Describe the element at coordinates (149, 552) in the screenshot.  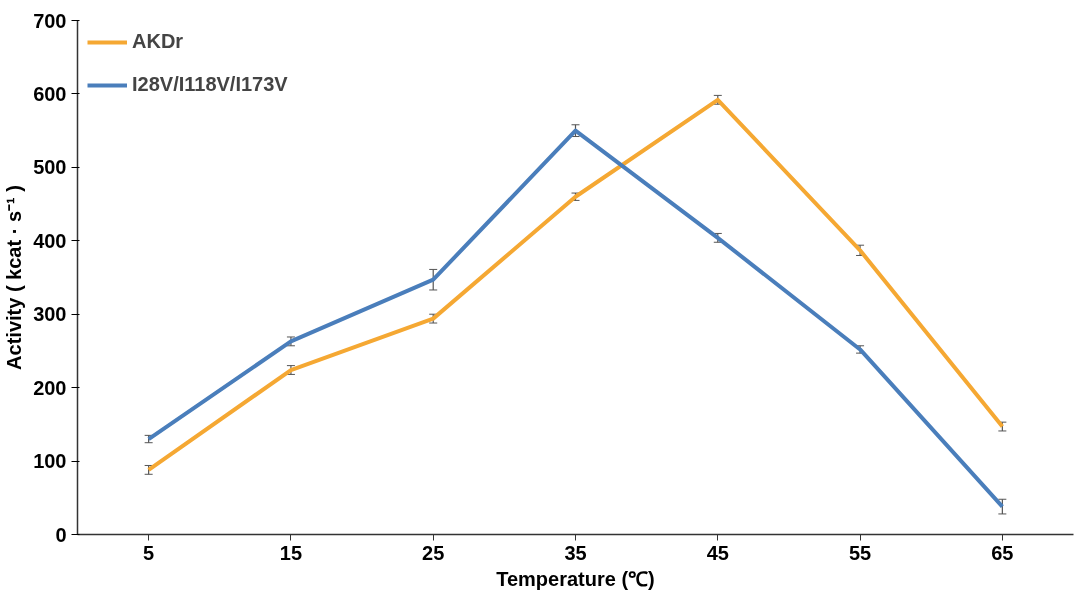
I see `x-tick-label: 5` at that location.